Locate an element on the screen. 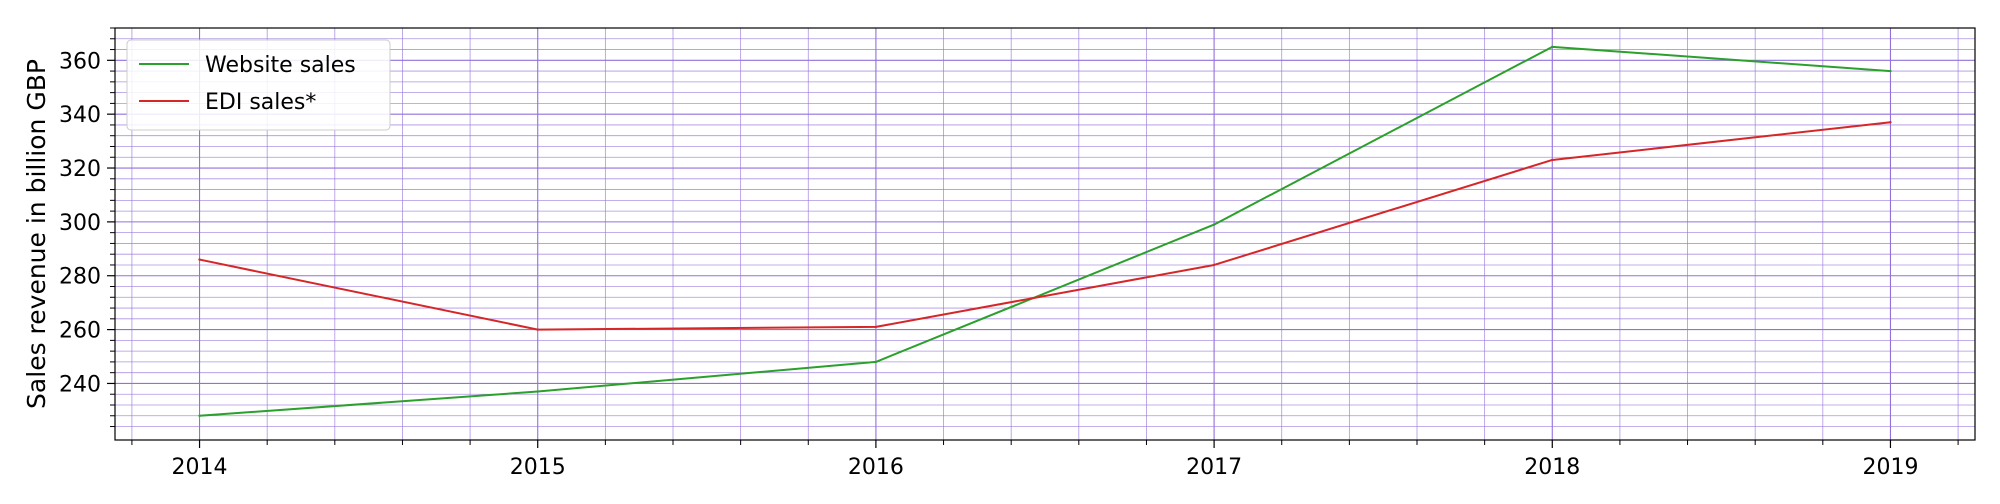  legend-label: Website sales is located at coordinates (280, 65).